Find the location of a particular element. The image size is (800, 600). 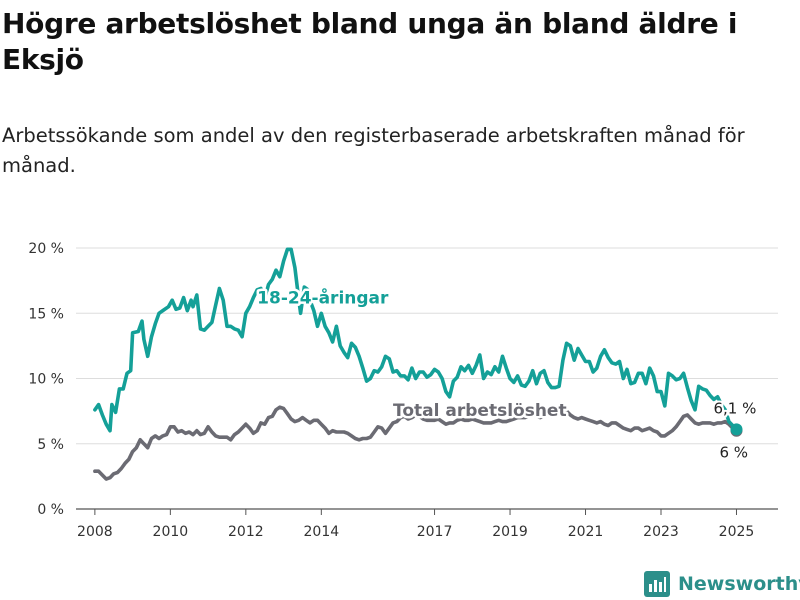

y-axis: 0 % 5 % 10 % 15 % 20 % is located at coordinates (46, 379).